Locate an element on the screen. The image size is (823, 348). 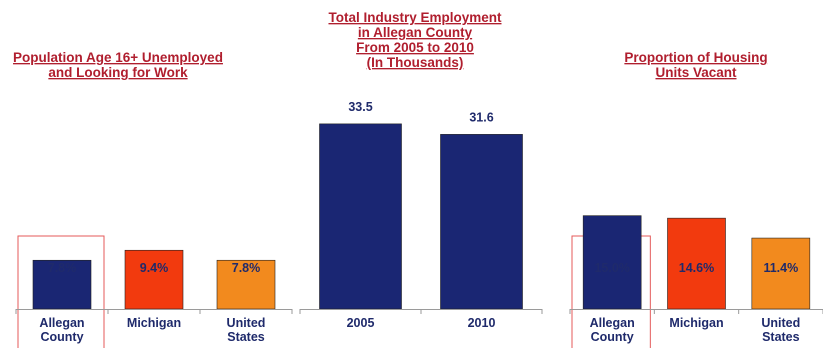
category-label: 2005 is located at coordinates (361, 323).